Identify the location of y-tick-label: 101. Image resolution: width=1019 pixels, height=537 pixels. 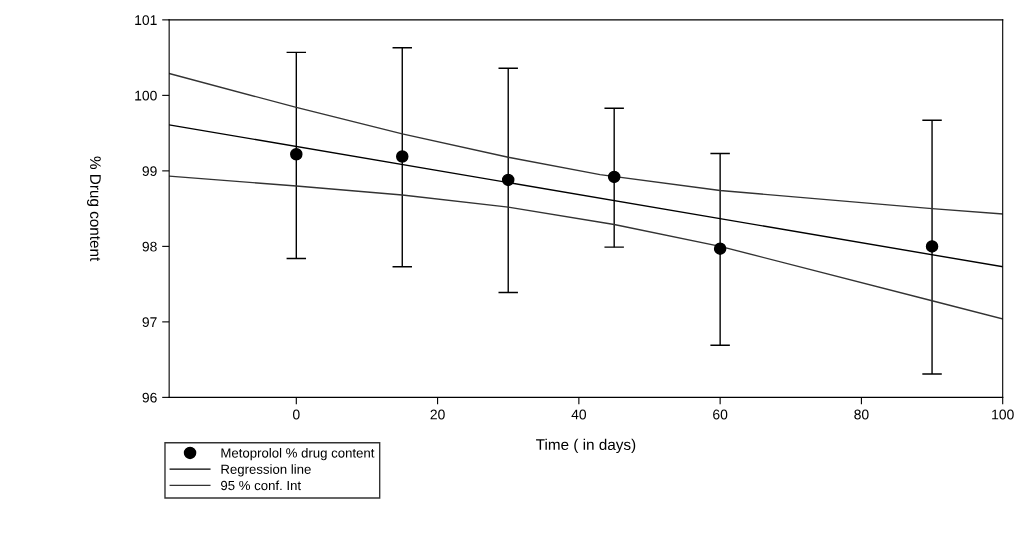
(146, 20).